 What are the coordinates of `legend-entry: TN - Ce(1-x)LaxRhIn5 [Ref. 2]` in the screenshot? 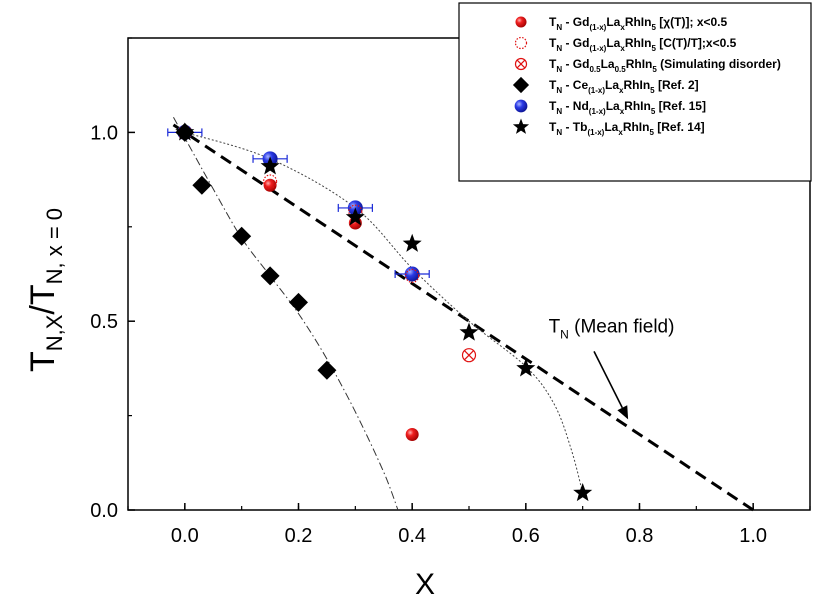 It's located at (605, 85).